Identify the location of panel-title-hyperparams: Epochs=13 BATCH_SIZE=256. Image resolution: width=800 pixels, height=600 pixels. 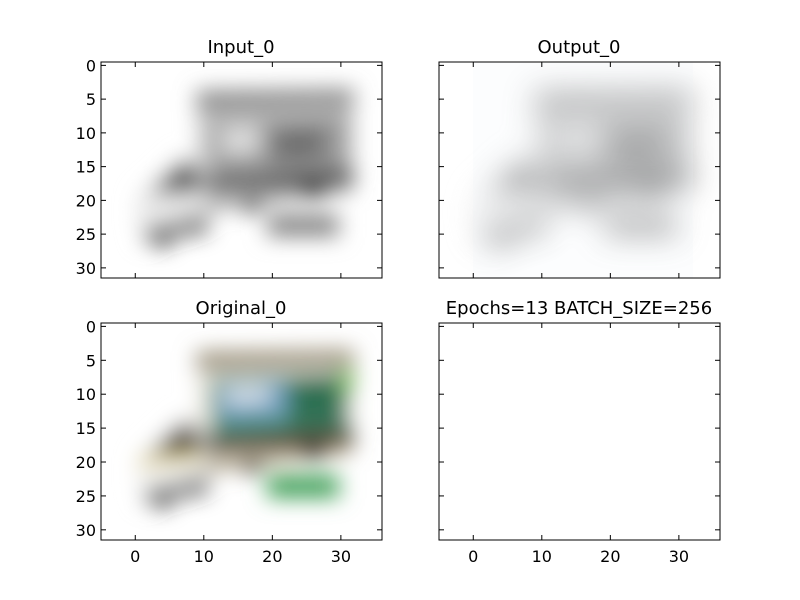
(579, 308).